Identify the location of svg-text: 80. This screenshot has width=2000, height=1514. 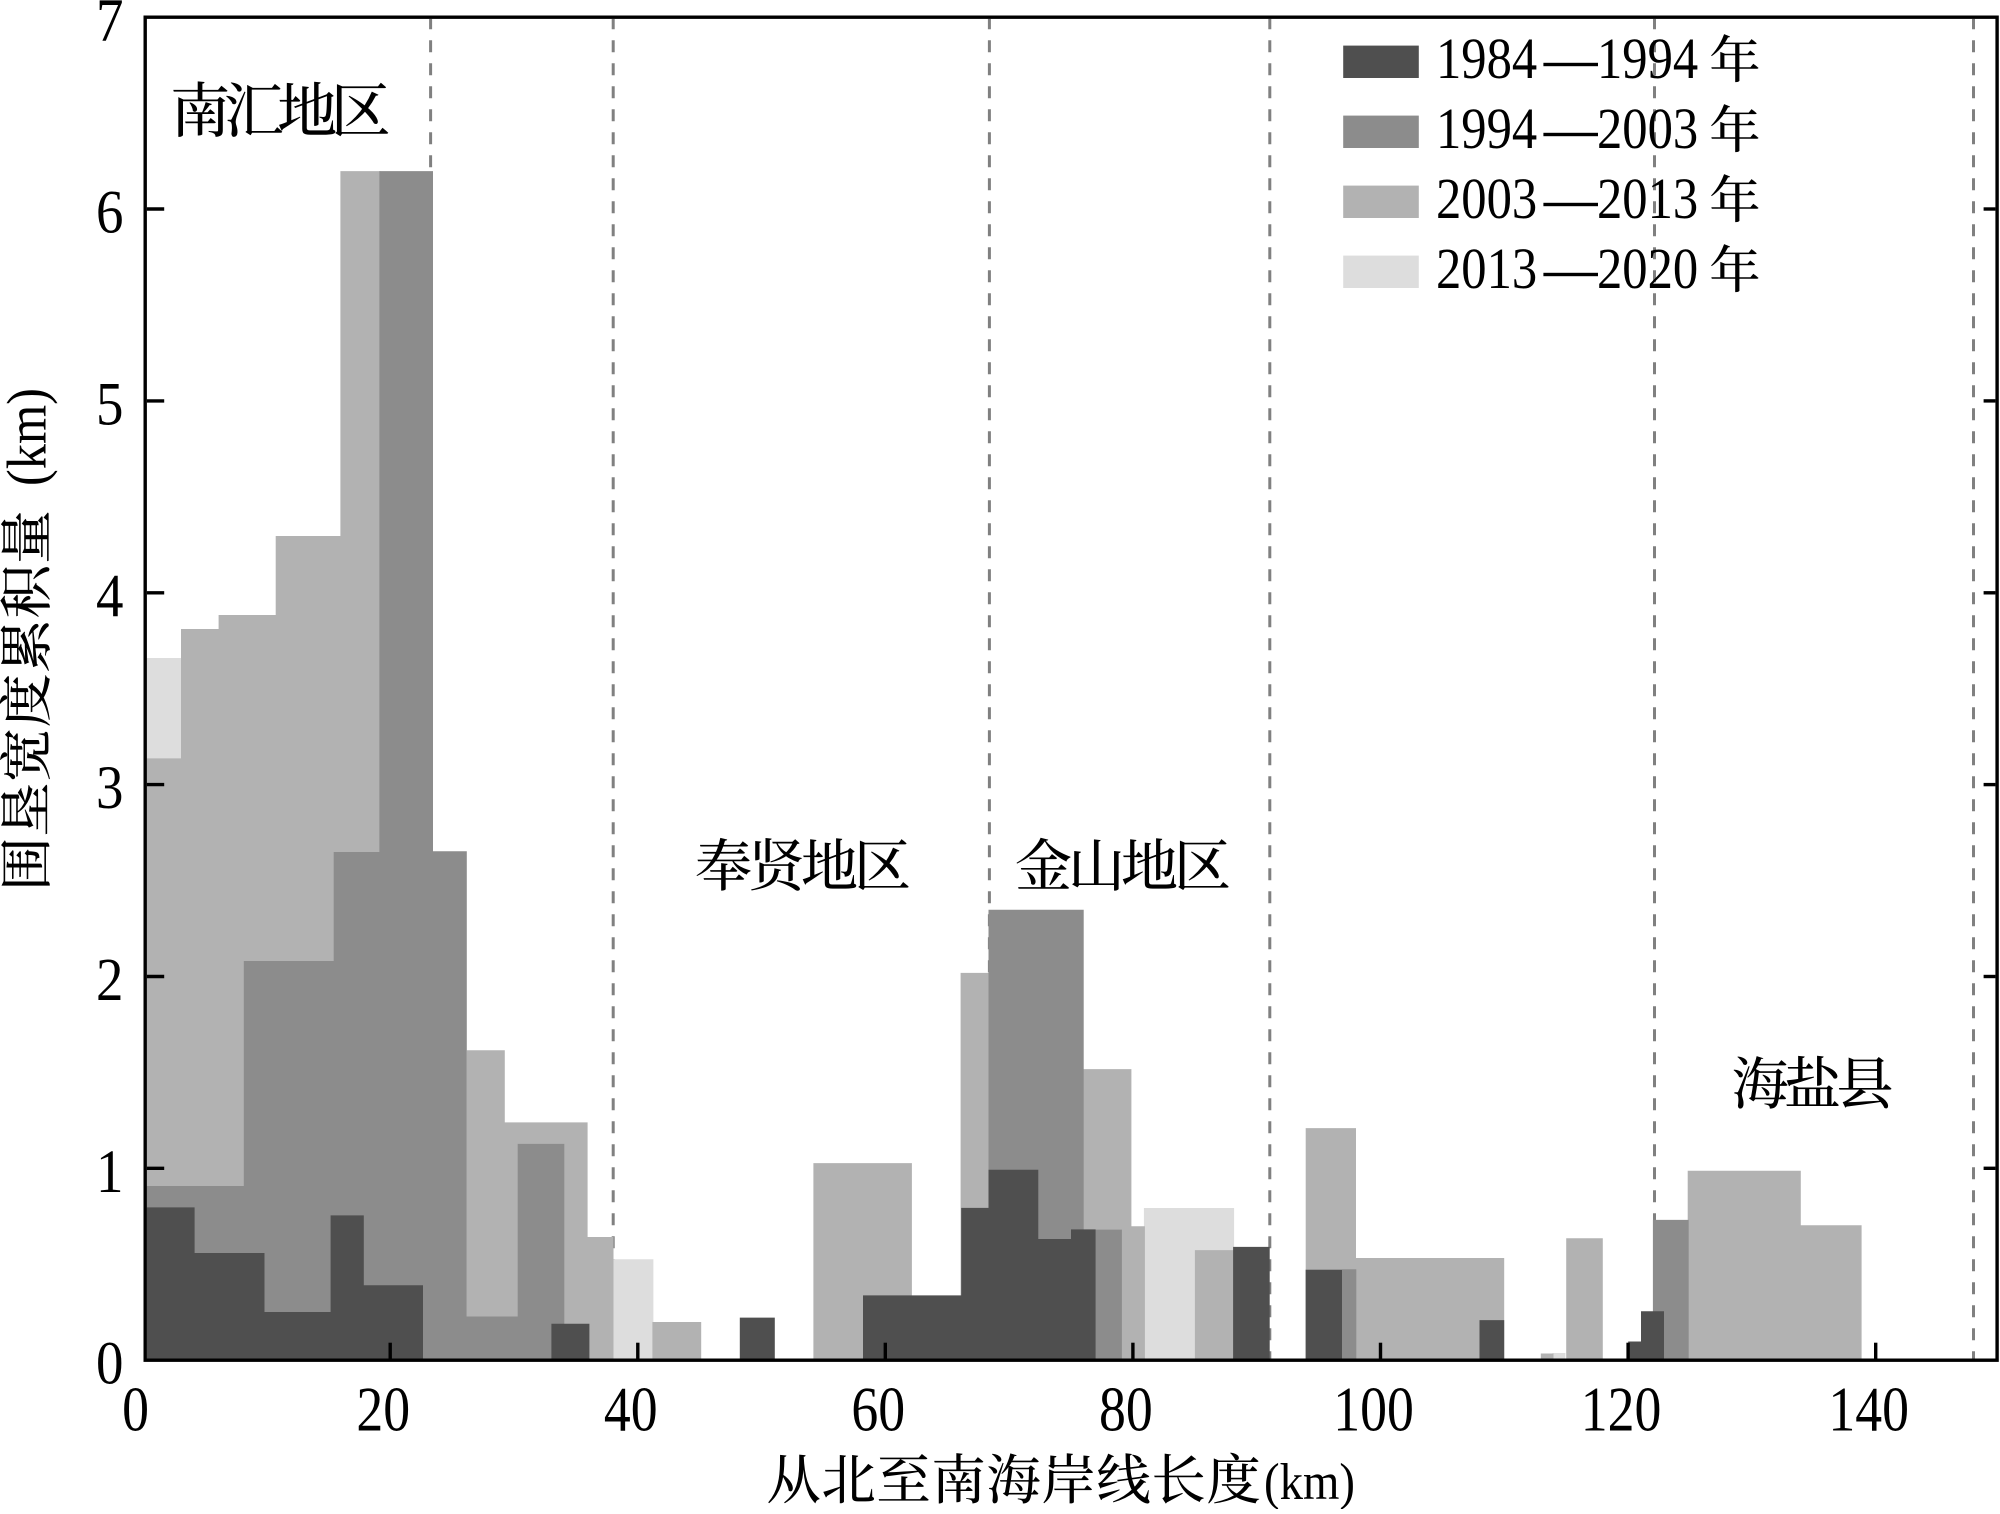
(1126, 1408).